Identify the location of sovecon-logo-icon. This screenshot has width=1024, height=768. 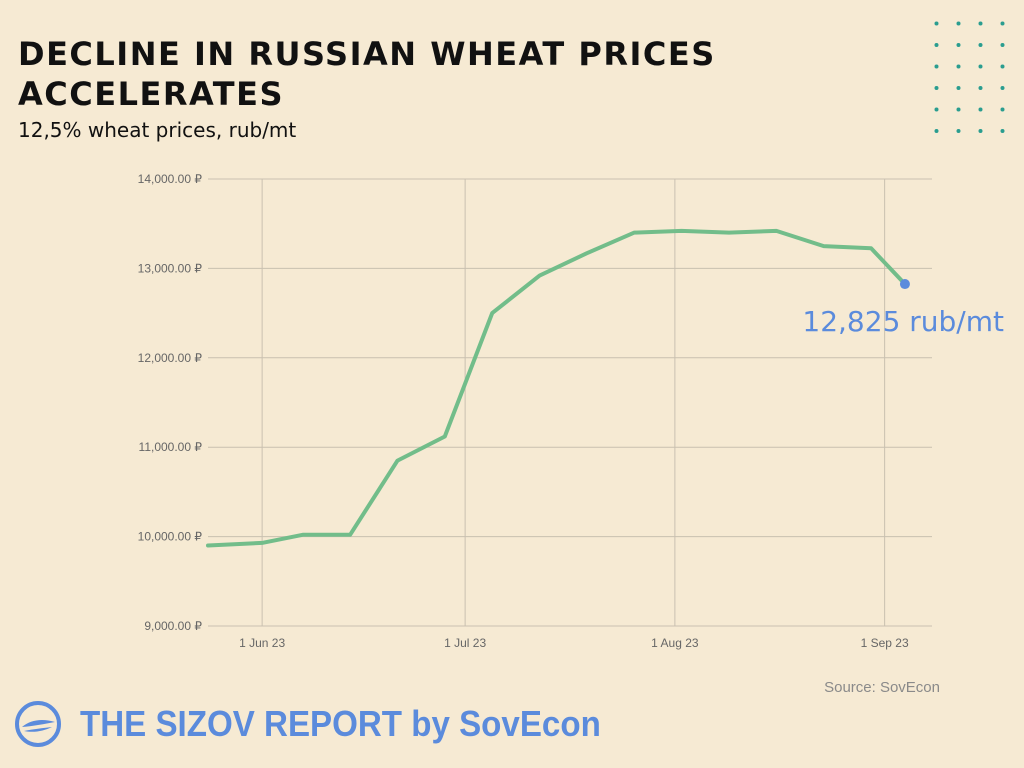
(38, 724).